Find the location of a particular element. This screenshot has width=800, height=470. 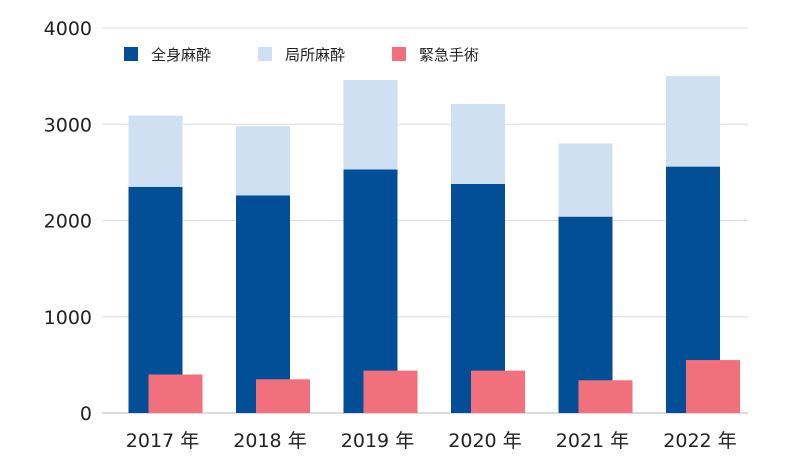

legend: 全身麻酔 局所麻酔 緊急手術 is located at coordinates (301, 55).